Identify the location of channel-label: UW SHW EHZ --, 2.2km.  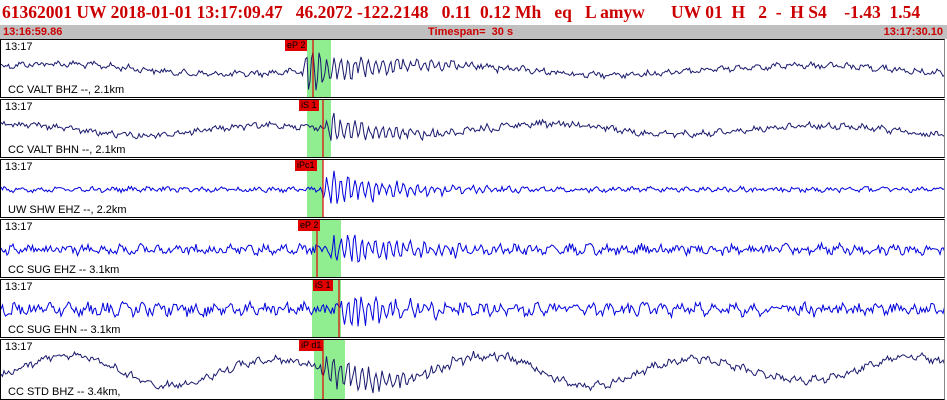
(67, 210).